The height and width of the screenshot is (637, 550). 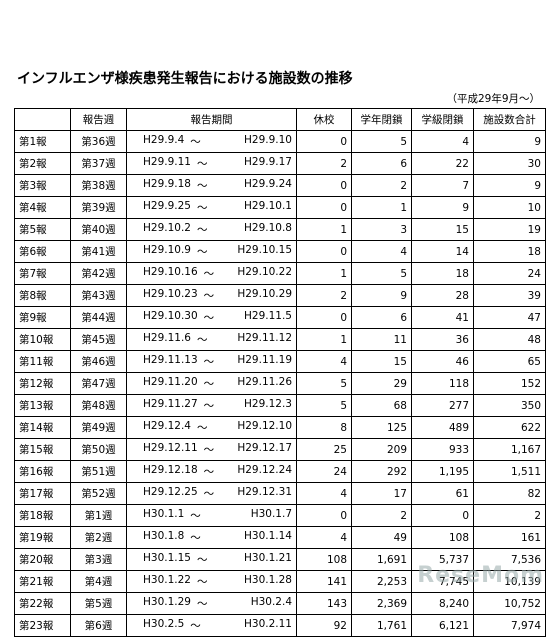 What do you see at coordinates (442, 427) in the screenshot?
I see `cell-gakkyu: 489` at bounding box center [442, 427].